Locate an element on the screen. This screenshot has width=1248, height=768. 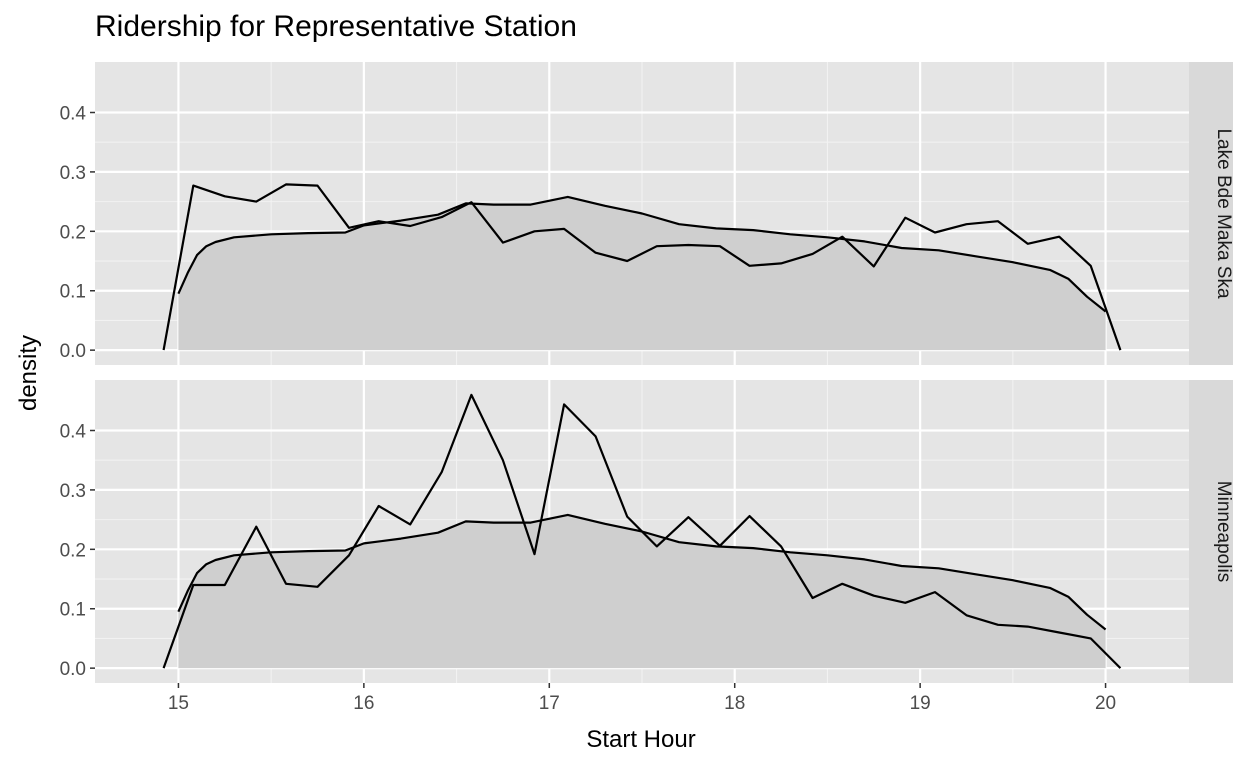
x-axis: 15 16 17 18 19 20 is located at coordinates (642, 698).